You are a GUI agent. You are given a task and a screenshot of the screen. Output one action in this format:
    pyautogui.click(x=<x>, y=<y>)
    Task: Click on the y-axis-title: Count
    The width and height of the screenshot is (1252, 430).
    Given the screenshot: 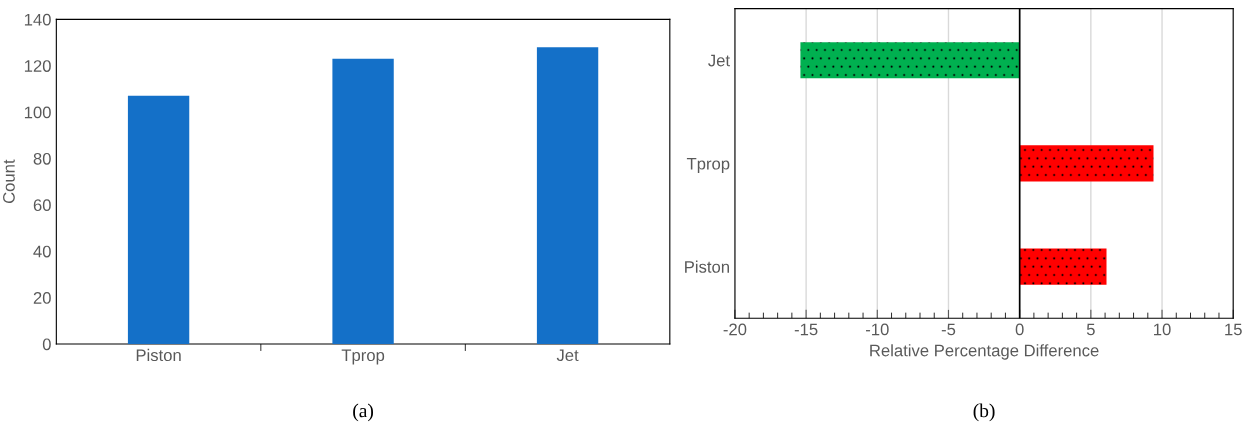 What is the action you would take?
    pyautogui.click(x=9, y=181)
    